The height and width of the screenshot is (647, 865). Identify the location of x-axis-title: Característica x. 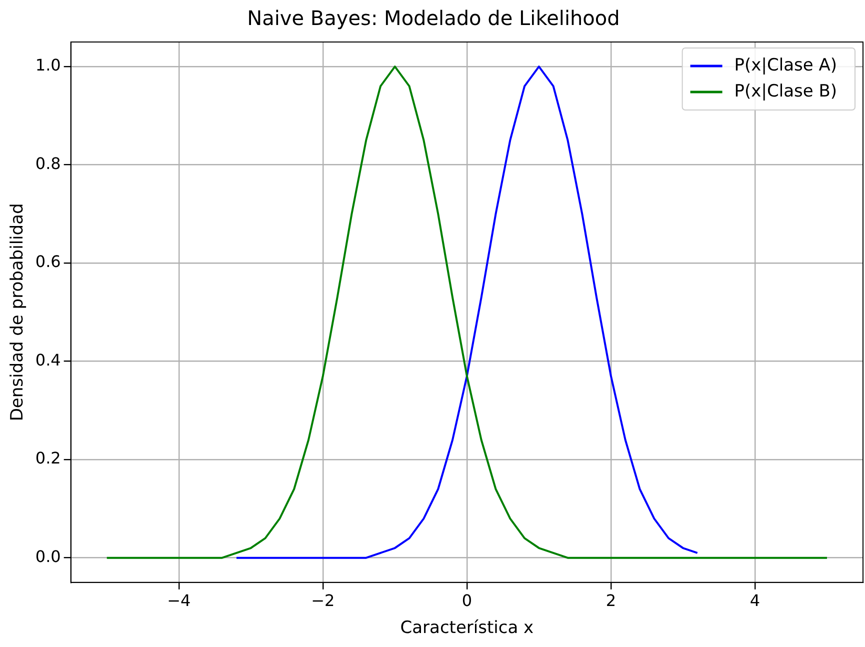
(467, 628).